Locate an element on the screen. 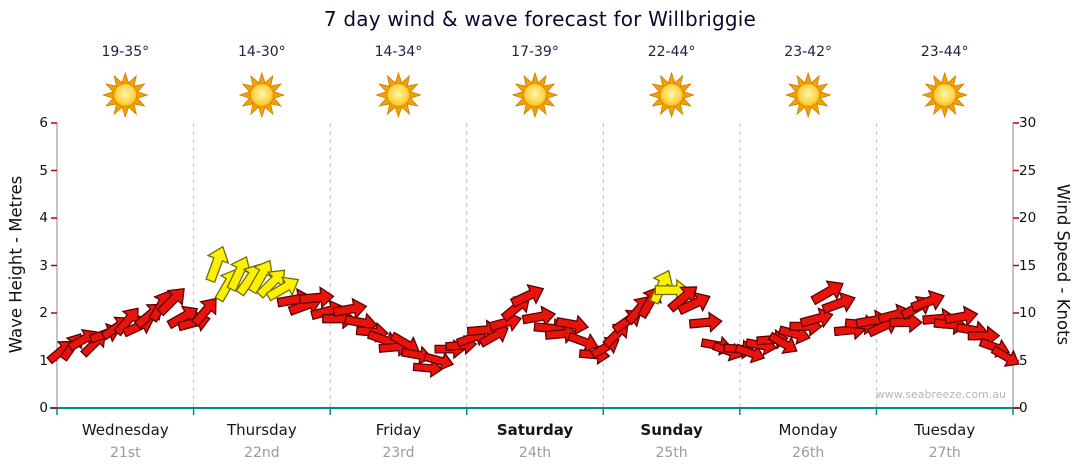 The image size is (1080, 475). left-axis-title: Wave Height - Metres is located at coordinates (16, 264).